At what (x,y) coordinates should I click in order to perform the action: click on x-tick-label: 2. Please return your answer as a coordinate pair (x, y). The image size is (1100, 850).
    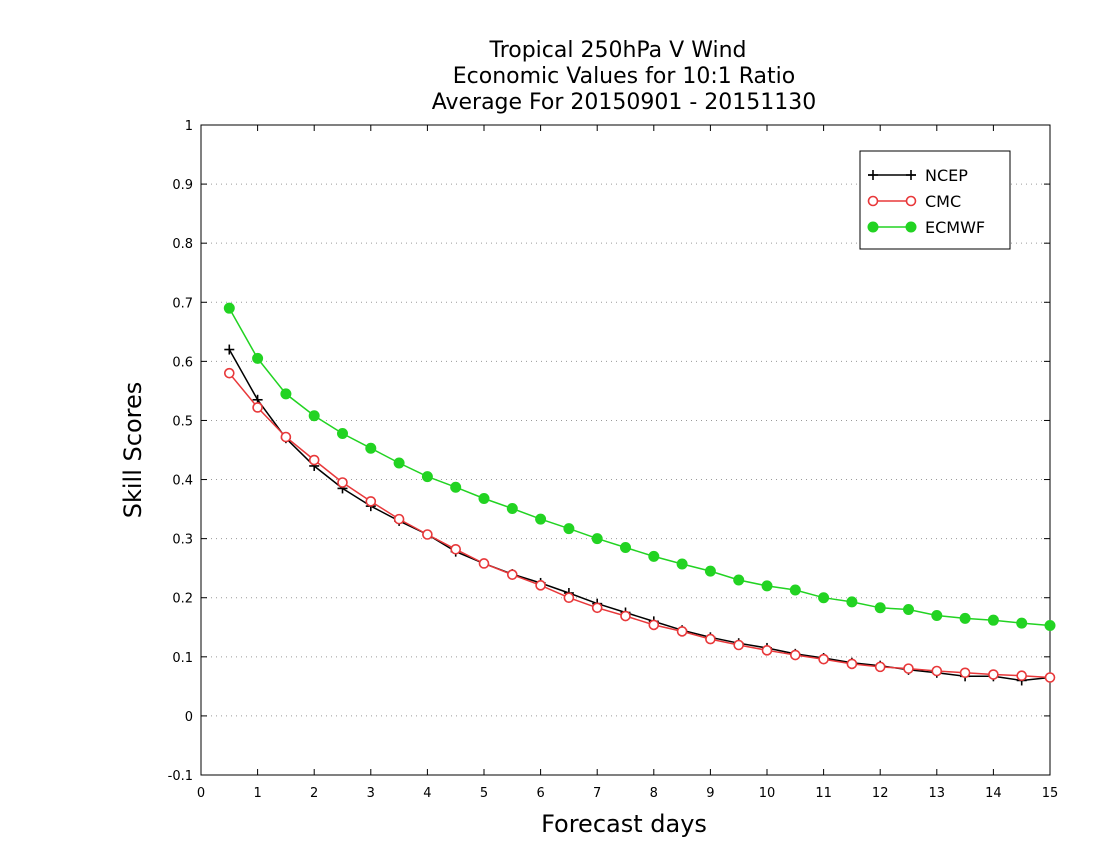
    Looking at the image, I should click on (314, 793).